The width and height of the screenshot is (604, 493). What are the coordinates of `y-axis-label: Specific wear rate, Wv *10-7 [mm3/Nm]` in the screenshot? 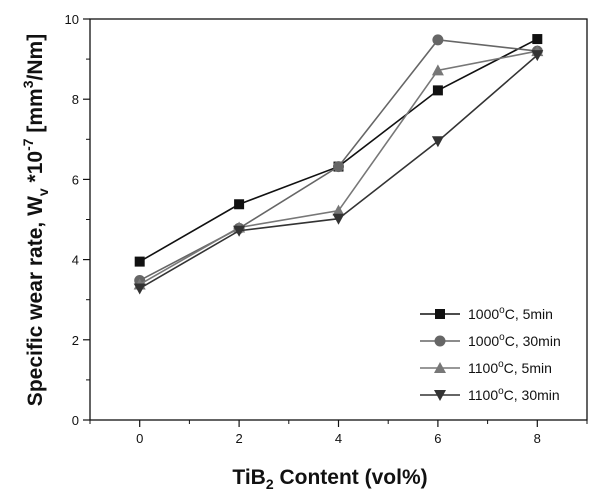 It's located at (35, 220).